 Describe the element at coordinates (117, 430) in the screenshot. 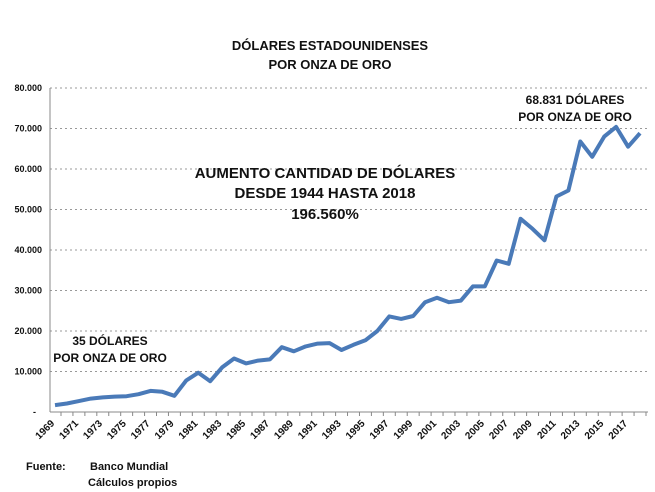

I see `x-tick-label: 1975` at that location.